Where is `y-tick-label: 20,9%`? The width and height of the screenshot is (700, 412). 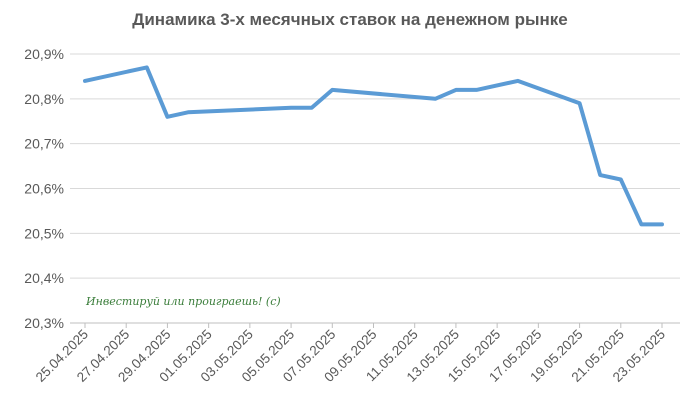 y-tick-label: 20,9% is located at coordinates (44, 54).